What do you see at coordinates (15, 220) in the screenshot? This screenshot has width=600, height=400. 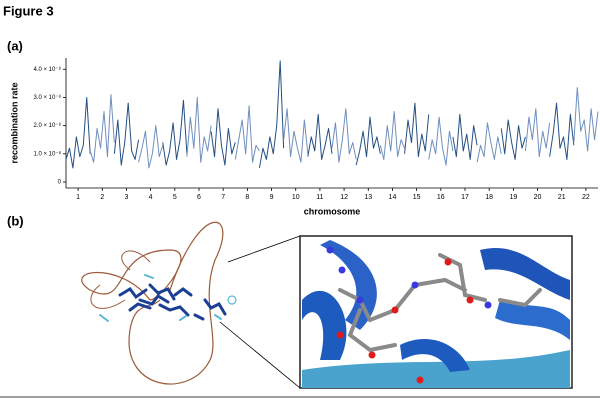 I see `panel-label: (b)` at bounding box center [15, 220].